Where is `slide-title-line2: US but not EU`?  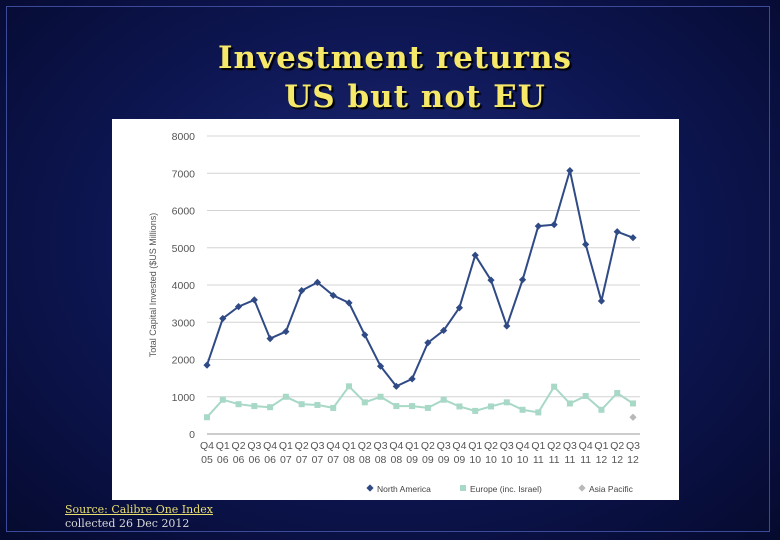
slide-title-line2: US but not EU is located at coordinates (415, 97).